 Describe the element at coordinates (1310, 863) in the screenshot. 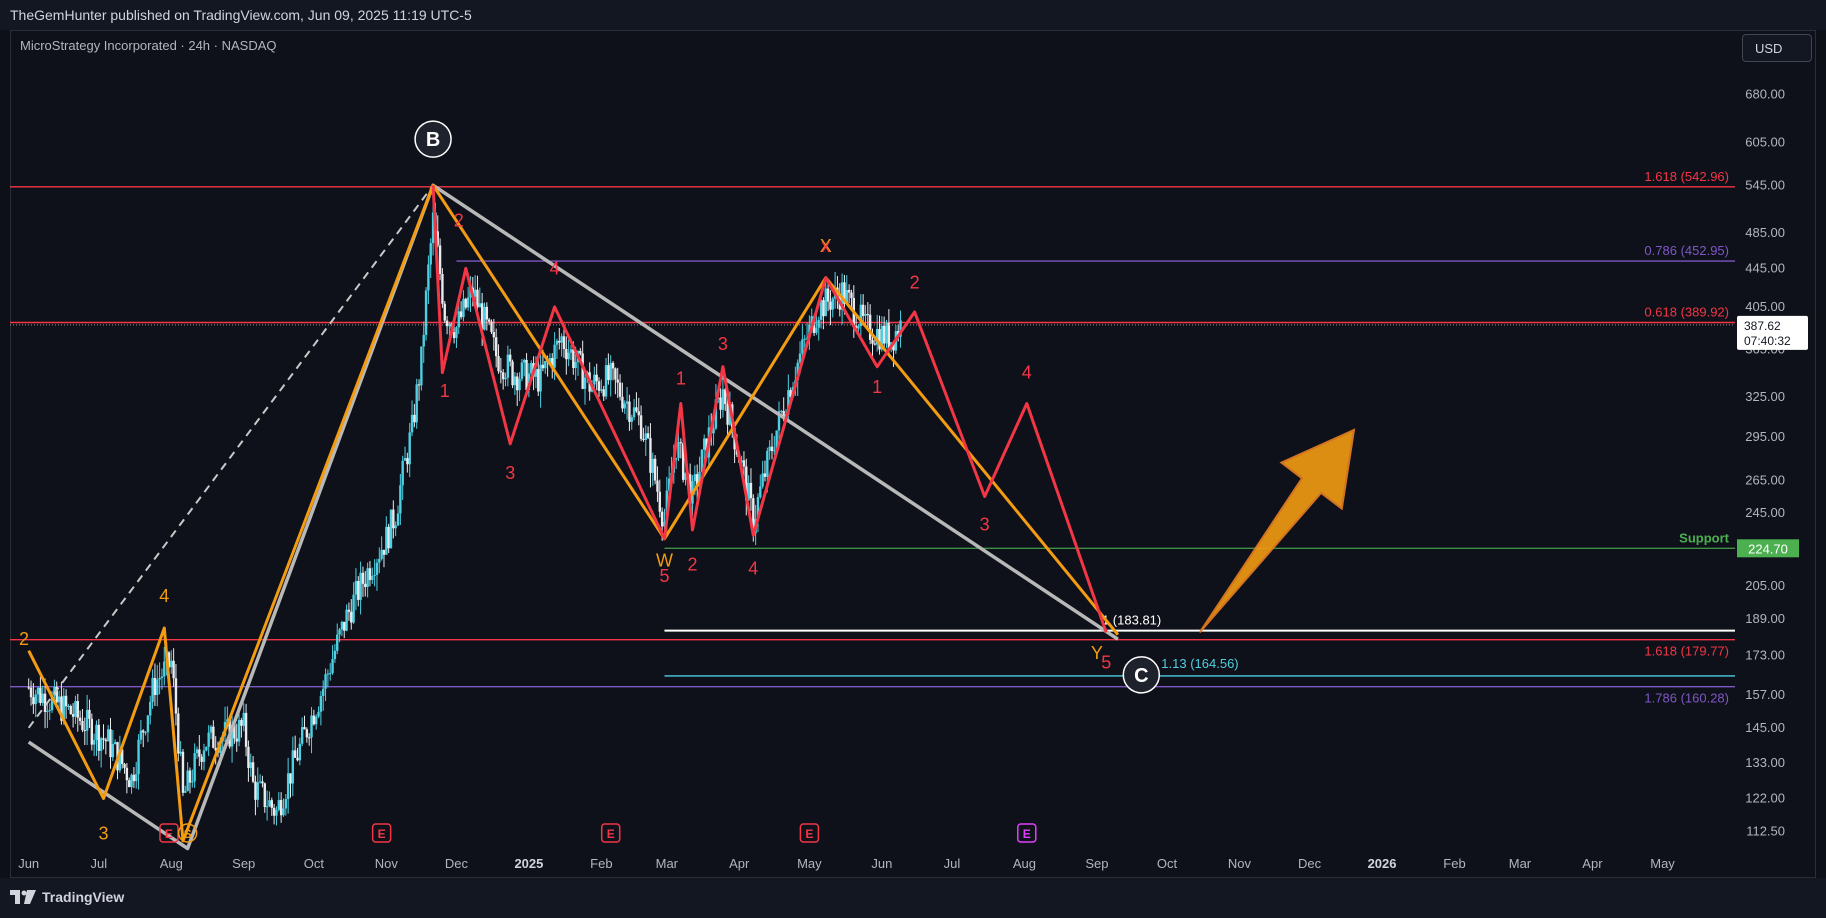

I see `x-tick-label: Dec` at that location.